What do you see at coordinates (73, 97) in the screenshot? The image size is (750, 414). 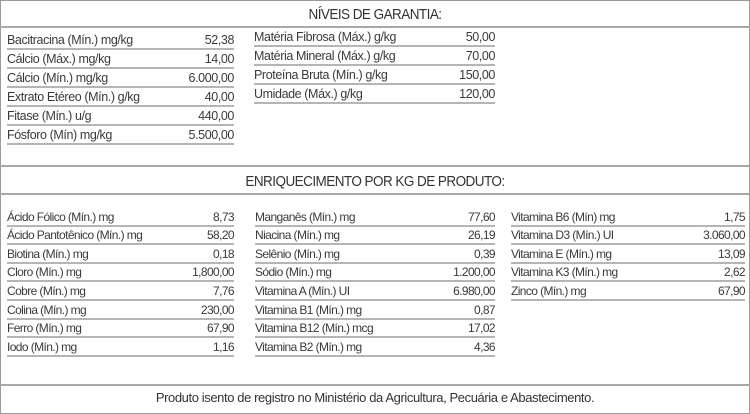 I see `nutrient-label: Extrato Etéreo (Mín.) g/kg` at bounding box center [73, 97].